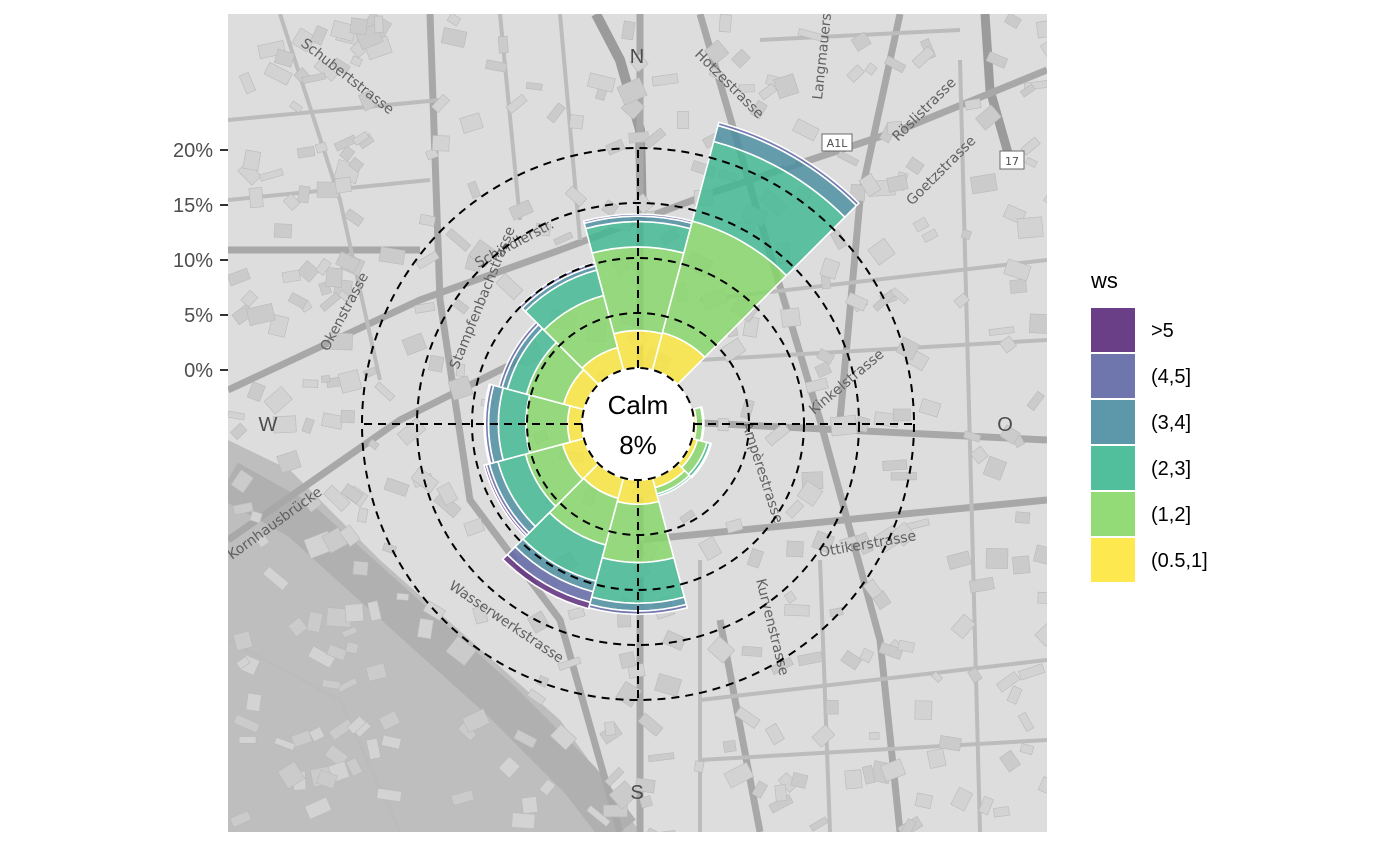 The width and height of the screenshot is (1400, 866). Describe the element at coordinates (1149, 425) in the screenshot. I see `legend: ws >5 (4,5] (3,4] (2,3] (1,2] (0.5,1]` at that location.